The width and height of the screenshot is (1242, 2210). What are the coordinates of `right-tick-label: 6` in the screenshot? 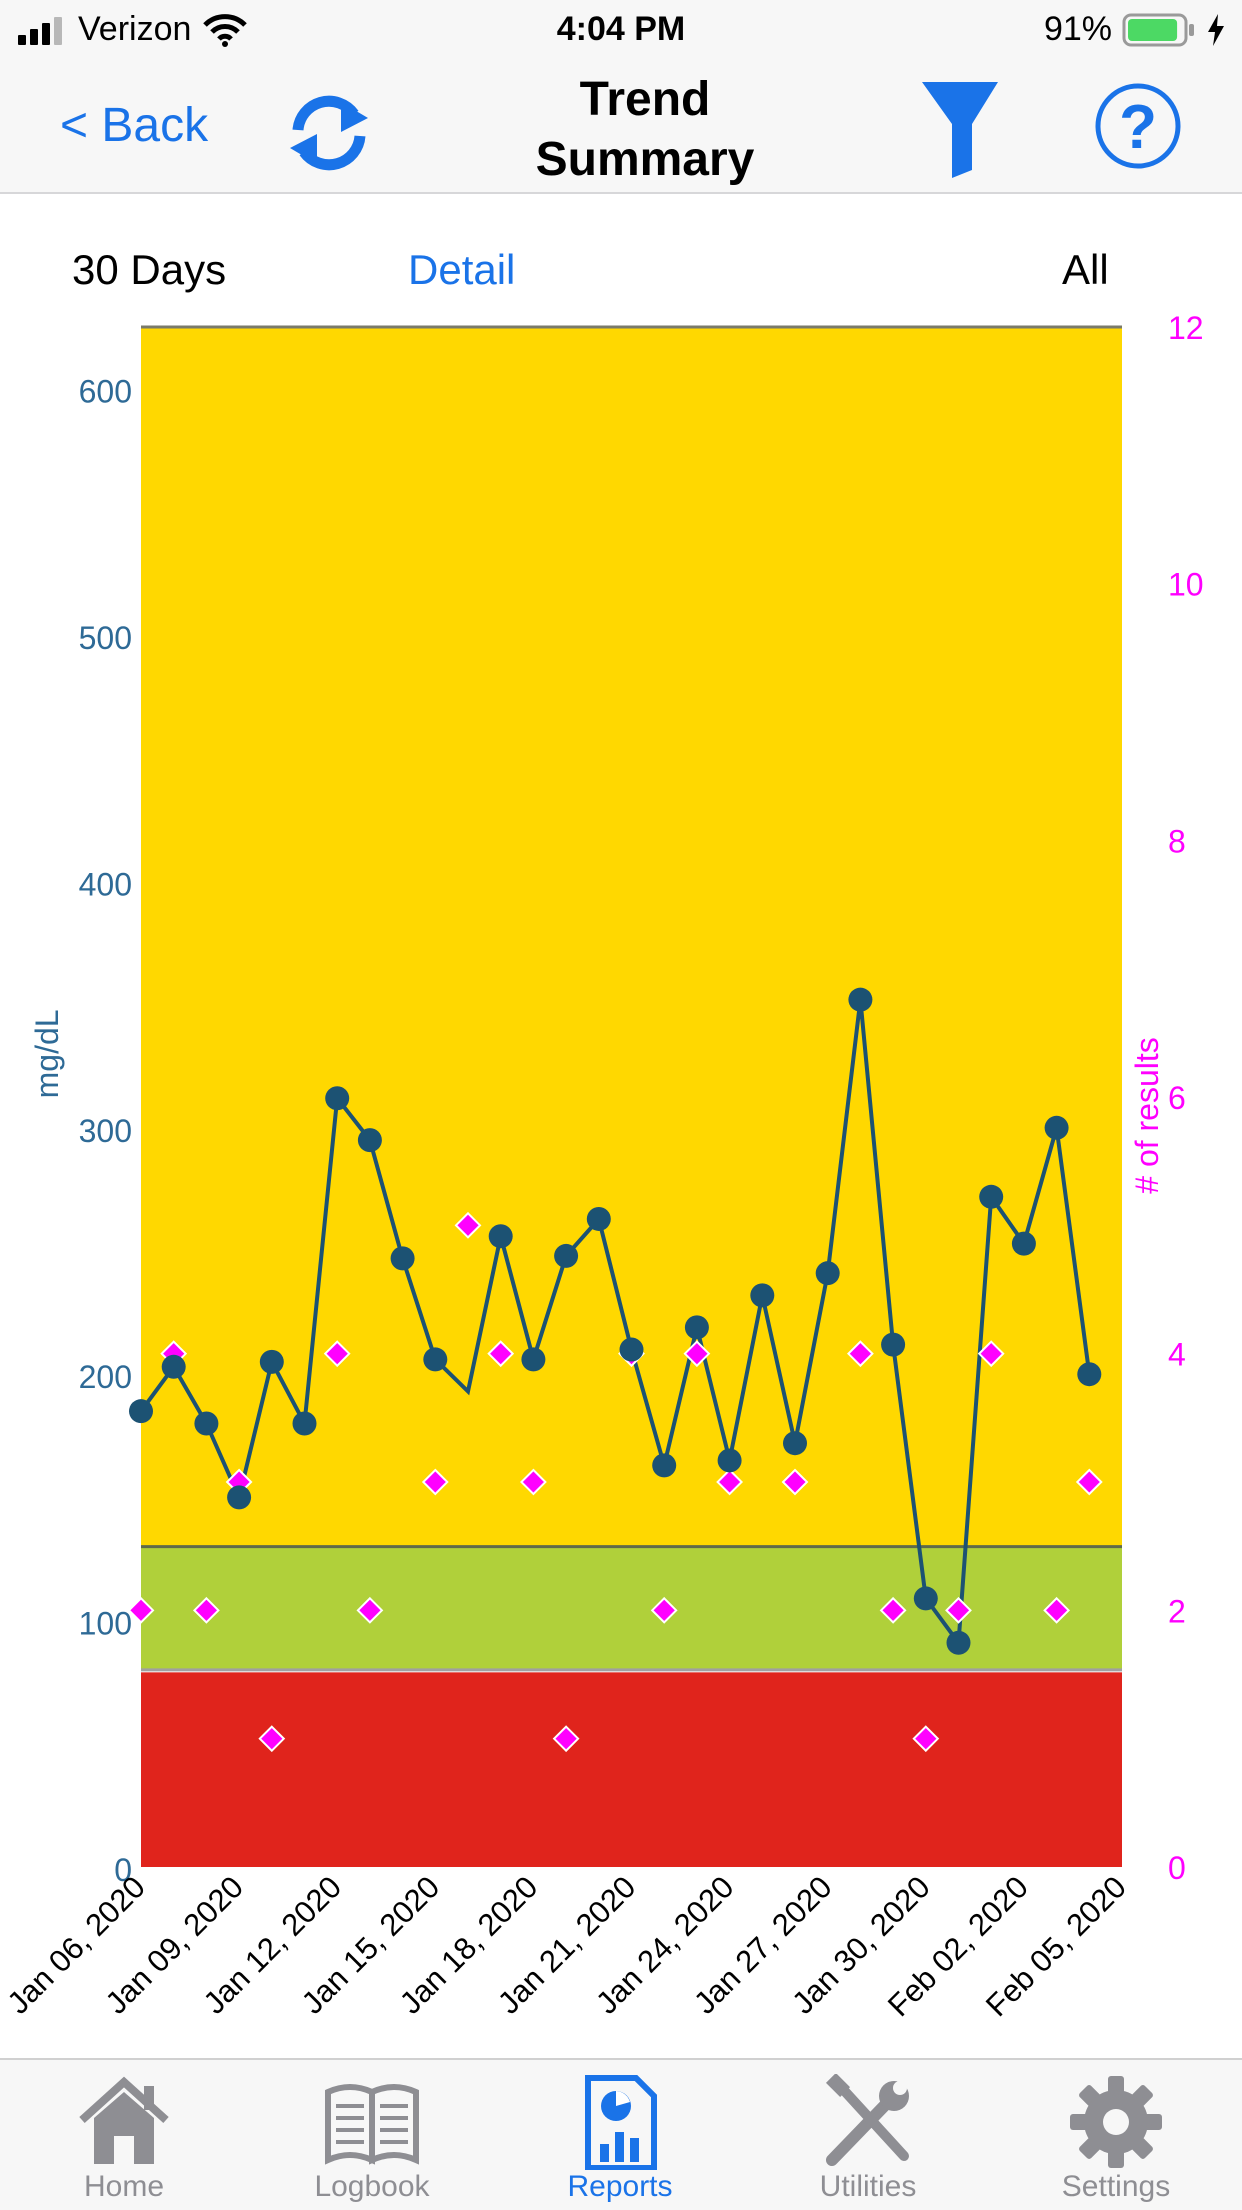 It's located at (1177, 1098).